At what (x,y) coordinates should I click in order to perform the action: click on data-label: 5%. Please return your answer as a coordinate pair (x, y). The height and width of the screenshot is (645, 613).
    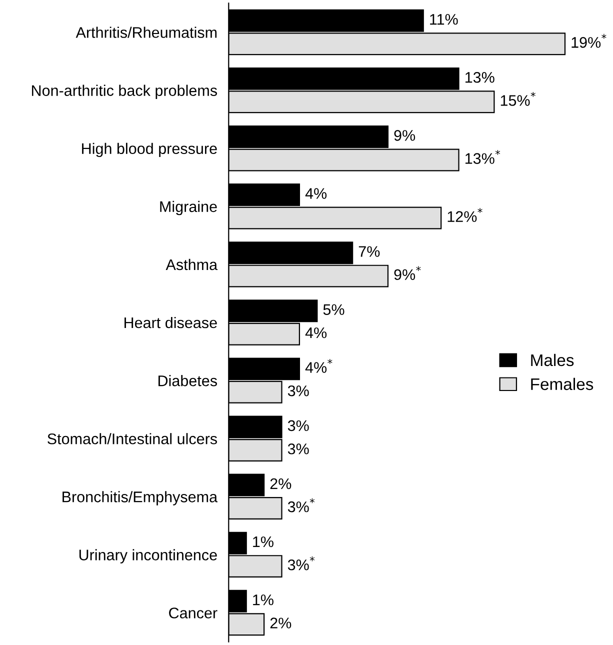
    Looking at the image, I should click on (333, 309).